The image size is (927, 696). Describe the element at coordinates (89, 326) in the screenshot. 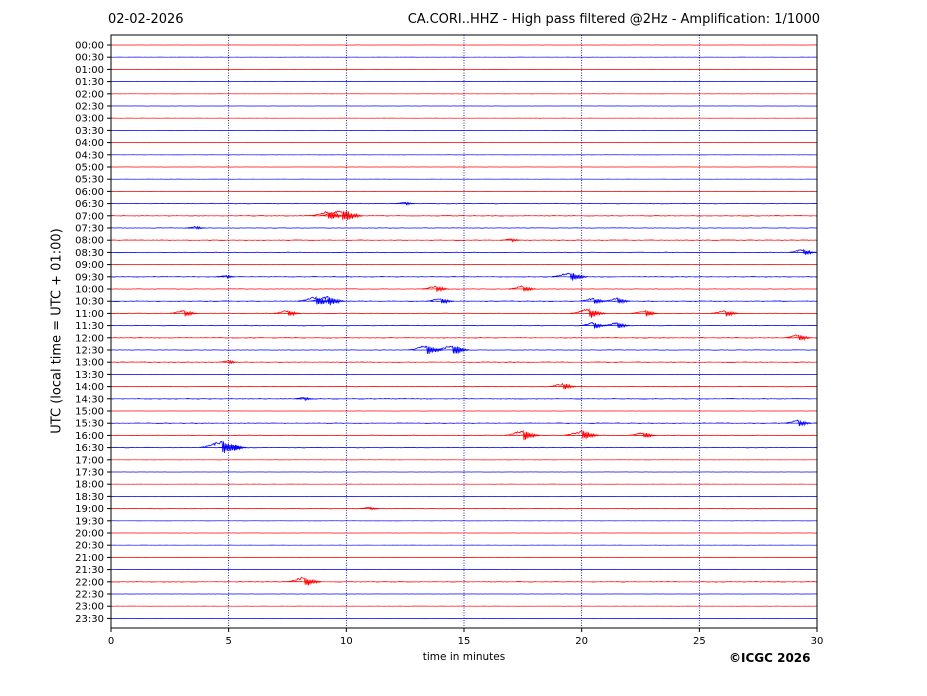

I see `y-tick-label: 11:30` at that location.